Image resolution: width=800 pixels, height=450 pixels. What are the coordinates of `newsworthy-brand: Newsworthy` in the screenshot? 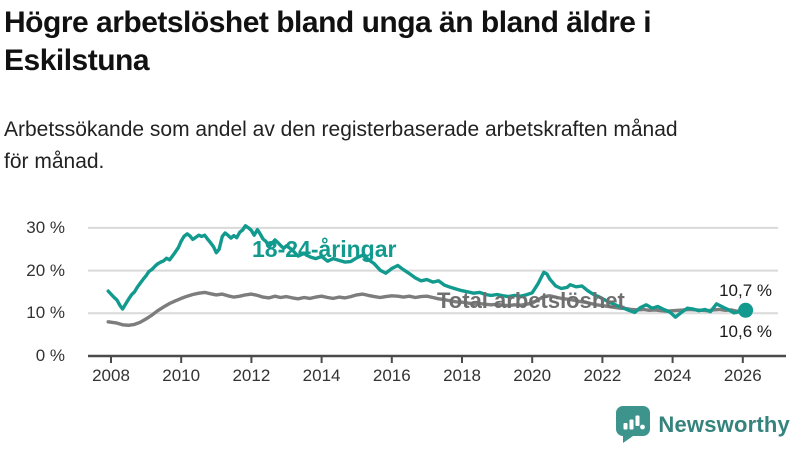 It's located at (703, 424).